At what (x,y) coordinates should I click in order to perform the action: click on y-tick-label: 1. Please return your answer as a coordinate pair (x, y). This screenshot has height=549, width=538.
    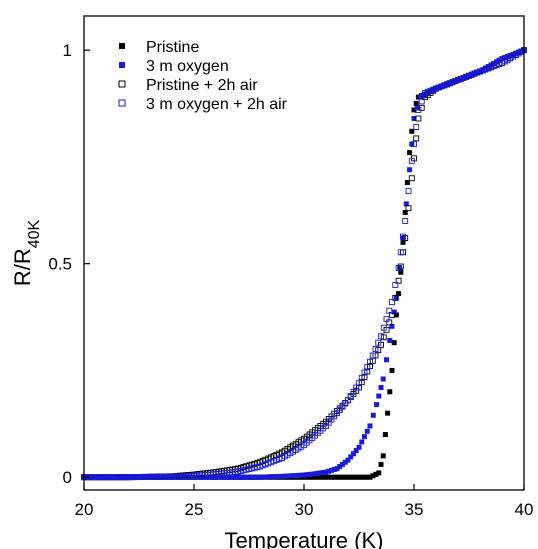
    Looking at the image, I should click on (67, 50).